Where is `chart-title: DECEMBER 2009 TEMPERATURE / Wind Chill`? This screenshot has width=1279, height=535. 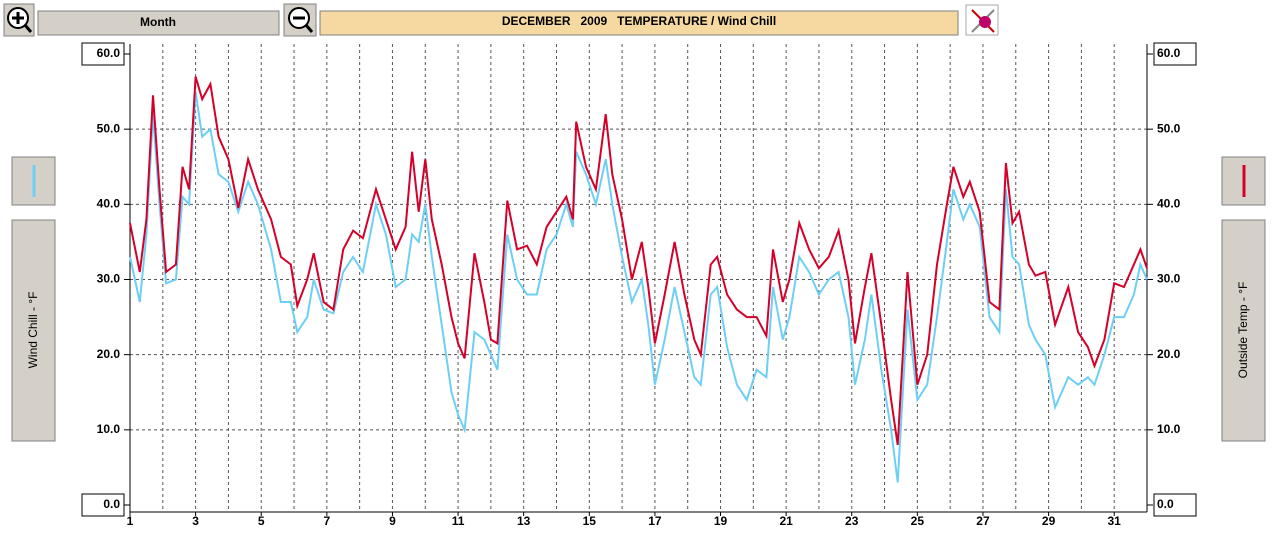 chart-title: DECEMBER 2009 TEMPERATURE / Wind Chill is located at coordinates (639, 21).